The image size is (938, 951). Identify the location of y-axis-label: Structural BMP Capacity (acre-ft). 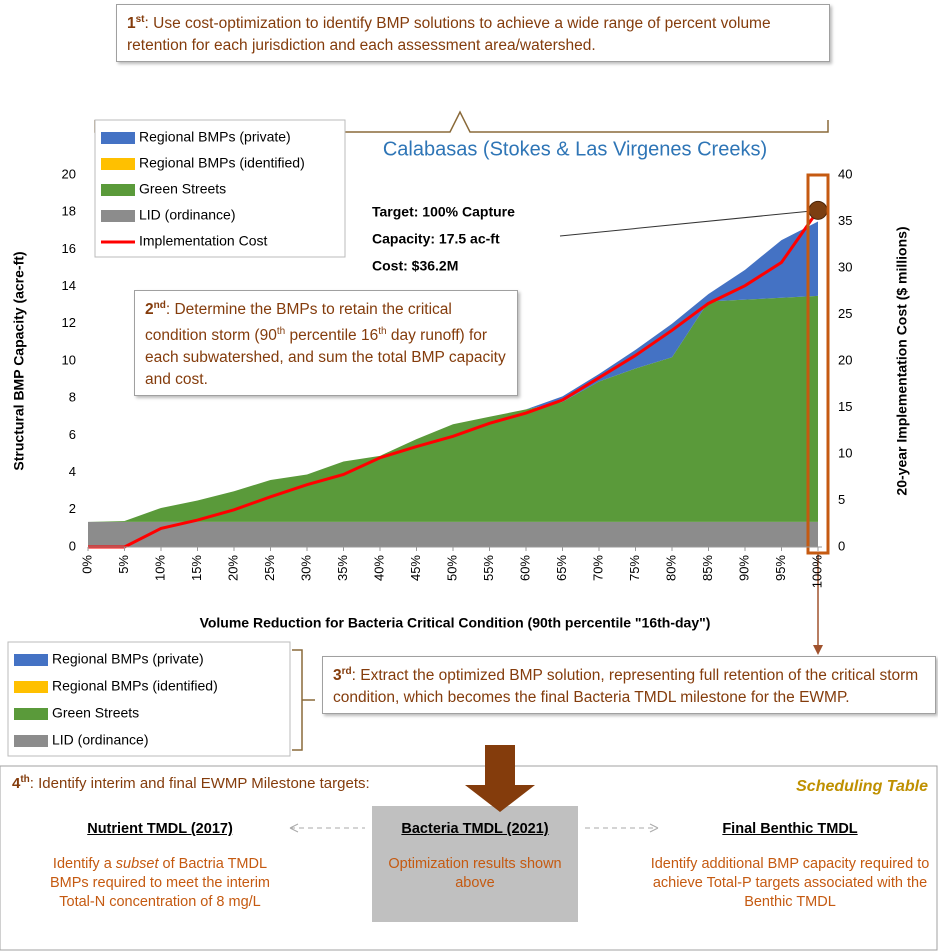
(19, 360).